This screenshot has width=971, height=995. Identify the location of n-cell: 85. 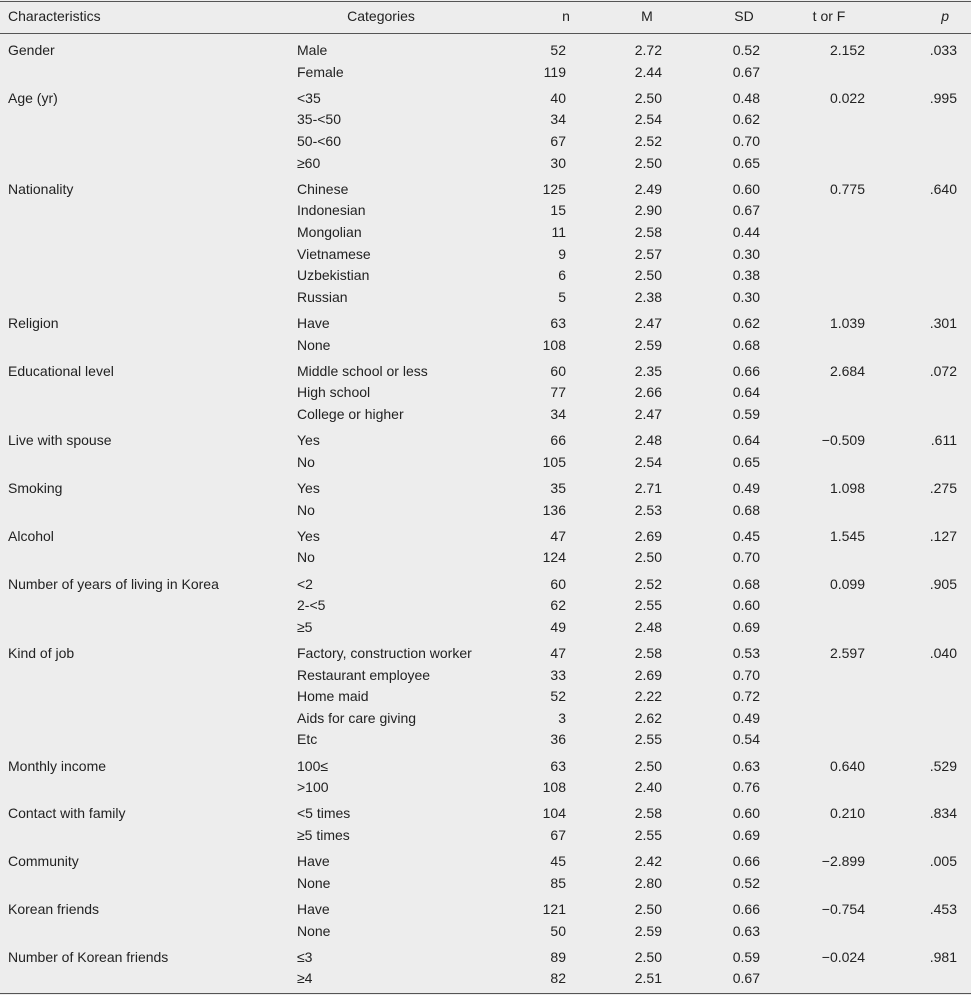
(558, 882).